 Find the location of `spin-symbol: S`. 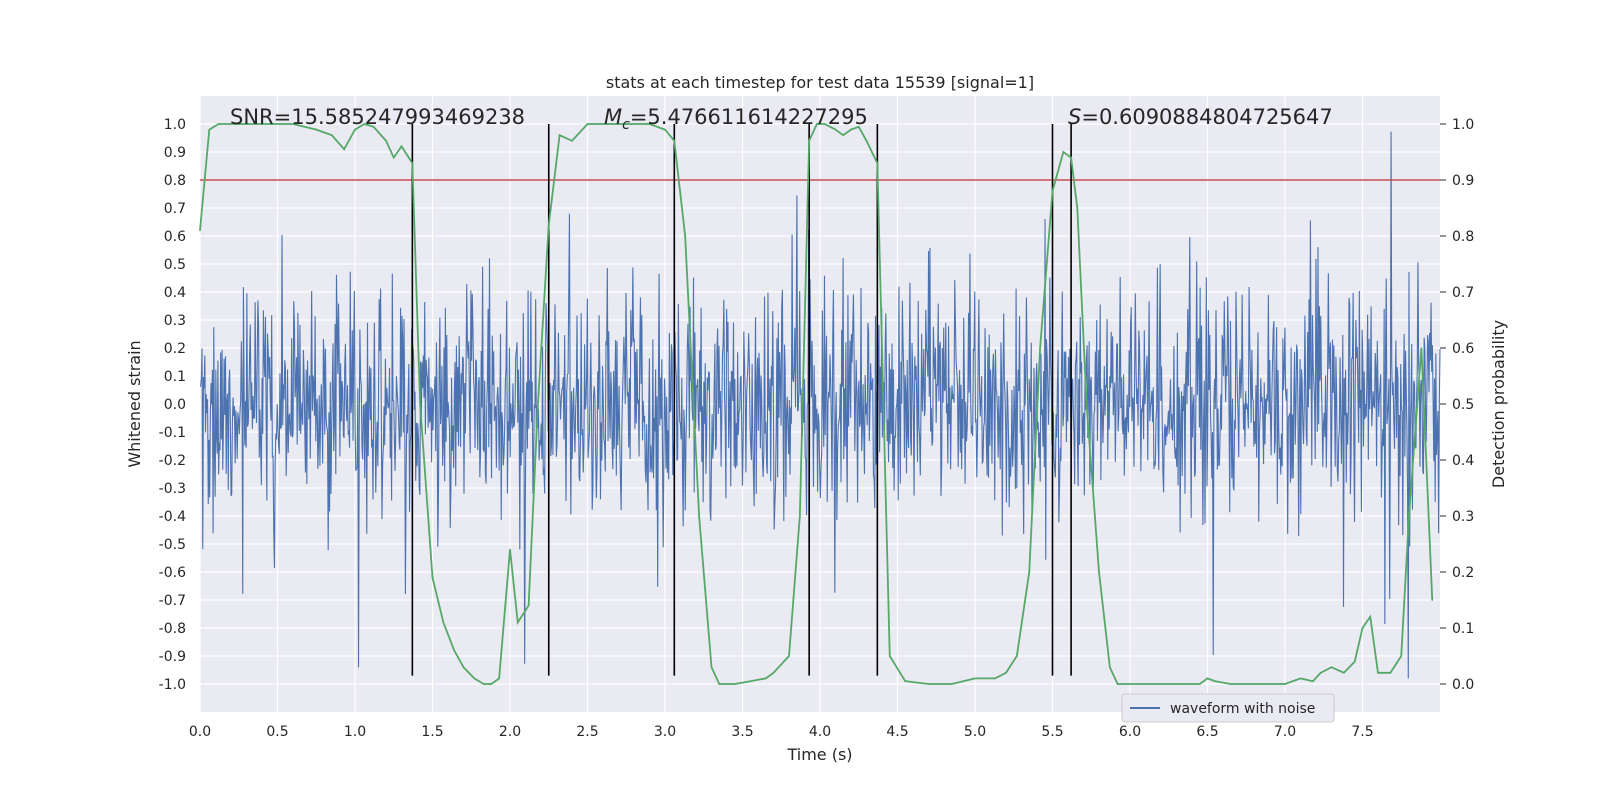

spin-symbol: S is located at coordinates (1074, 117).